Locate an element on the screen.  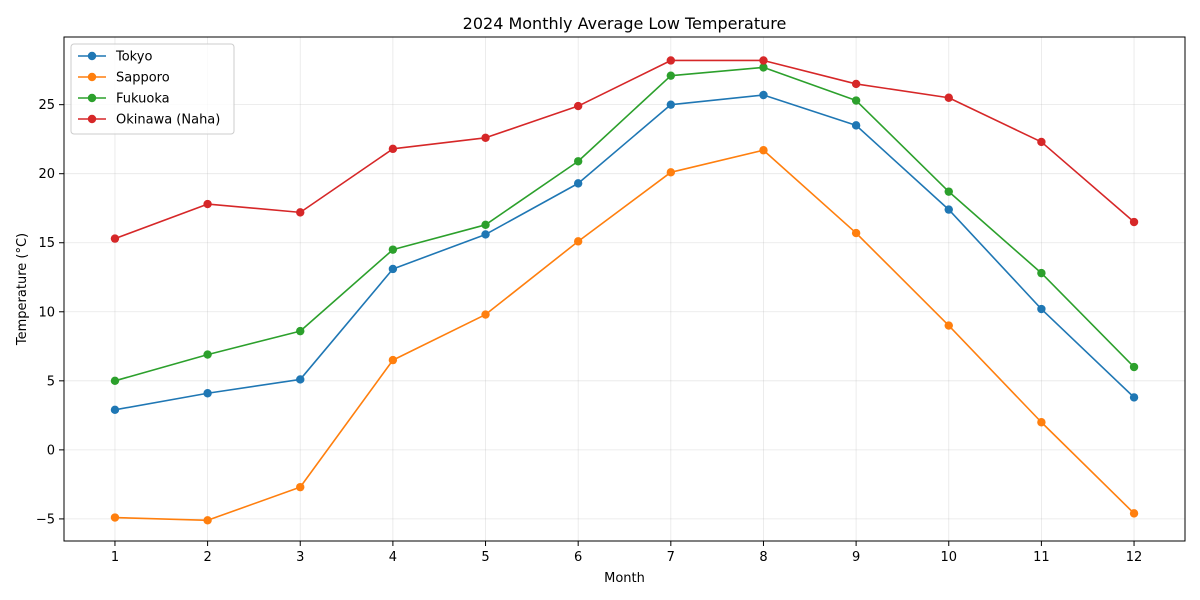
legend-item: Sapporo is located at coordinates (124, 78).